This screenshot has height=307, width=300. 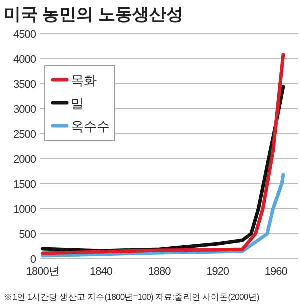 What do you see at coordinates (132, 297) in the screenshot?
I see `annotation: ※1인 1시간당 생산고 지수(1800년=100) 자료:줄리언 사이몬(2000년)` at bounding box center [132, 297].